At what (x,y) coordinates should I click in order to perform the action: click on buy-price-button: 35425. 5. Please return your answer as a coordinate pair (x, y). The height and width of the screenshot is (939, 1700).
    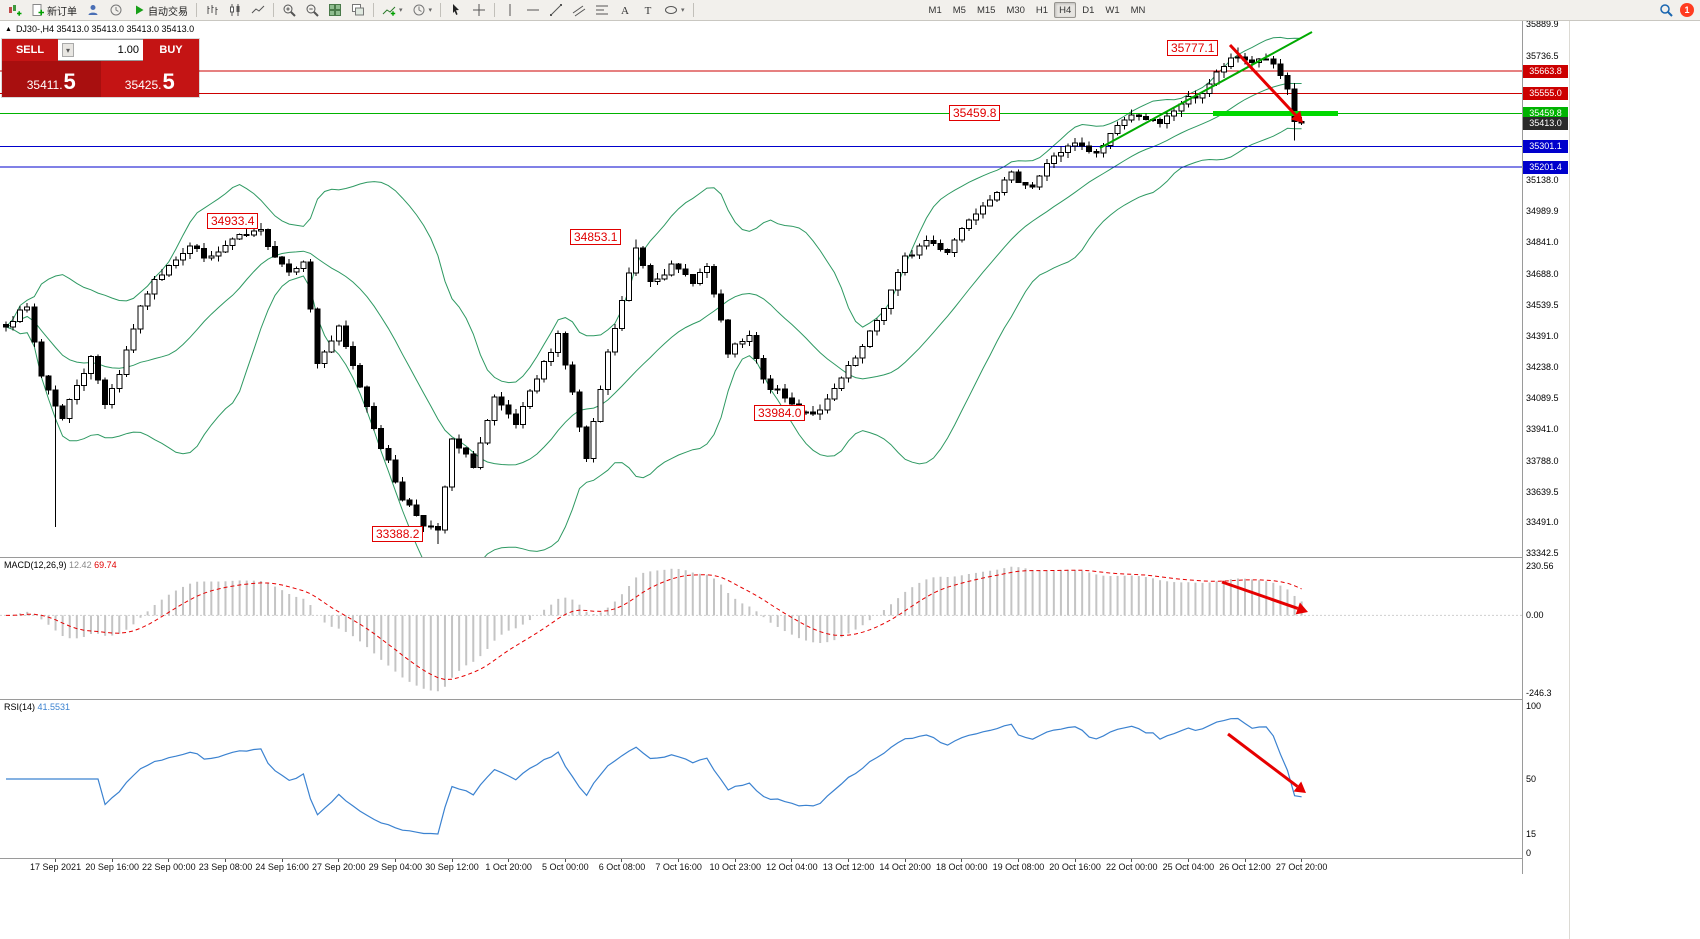
    Looking at the image, I should click on (149, 79).